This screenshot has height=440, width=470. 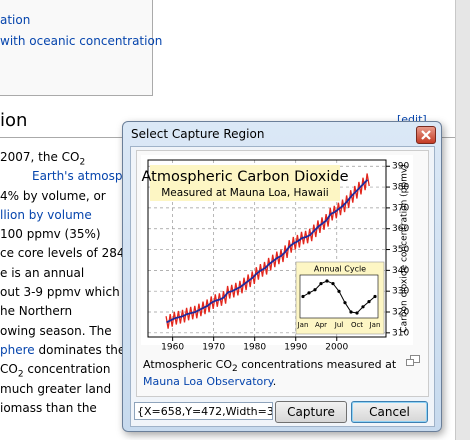 What do you see at coordinates (198, 134) in the screenshot?
I see `dialog-title: Select Capture Region` at bounding box center [198, 134].